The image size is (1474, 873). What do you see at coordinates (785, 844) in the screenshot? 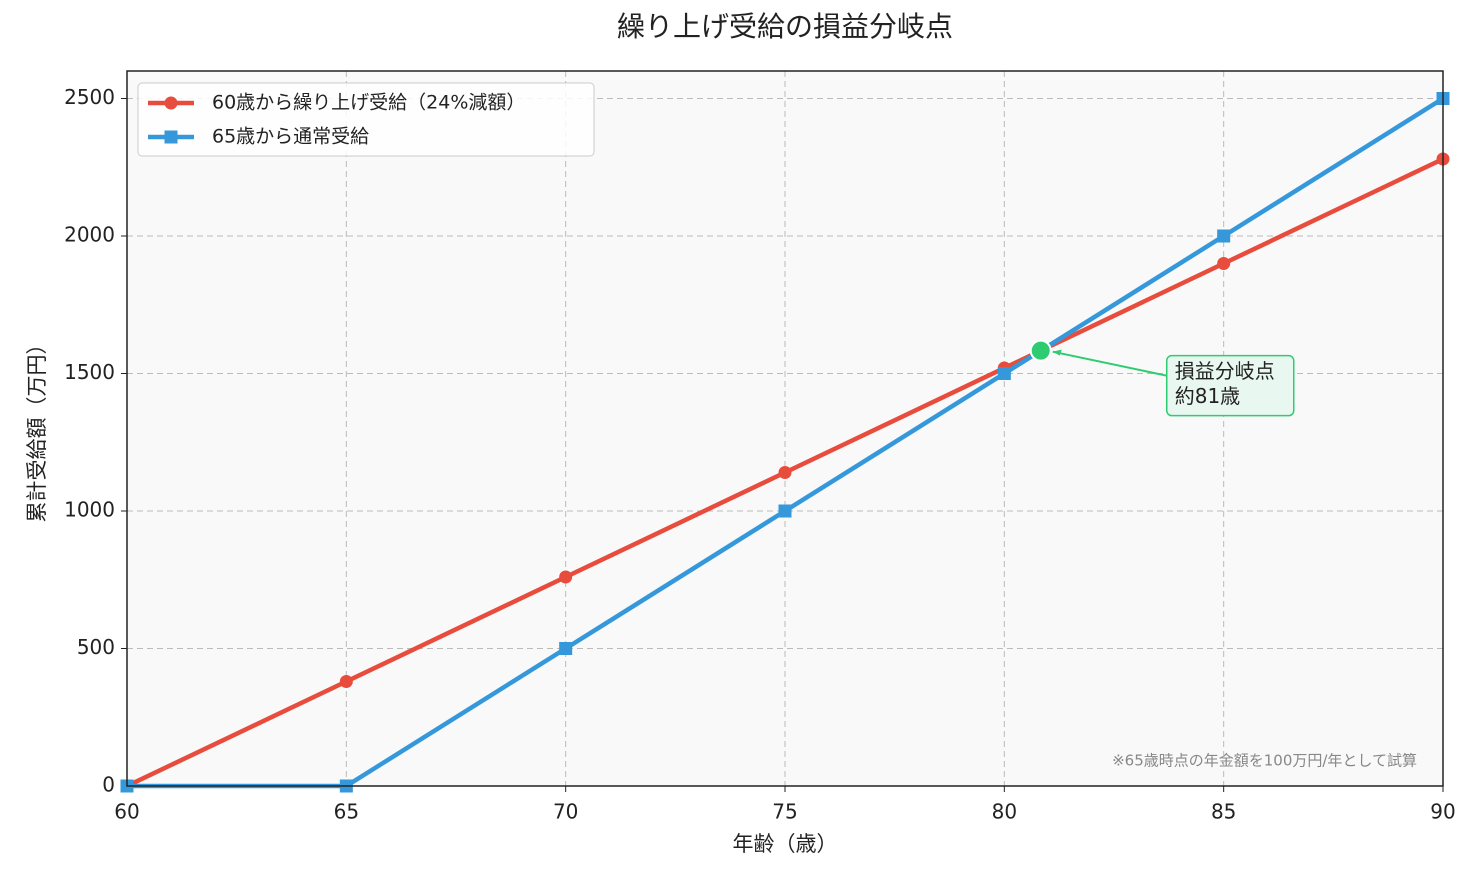
I see `x-axis-label: 年齢（歳）` at bounding box center [785, 844].